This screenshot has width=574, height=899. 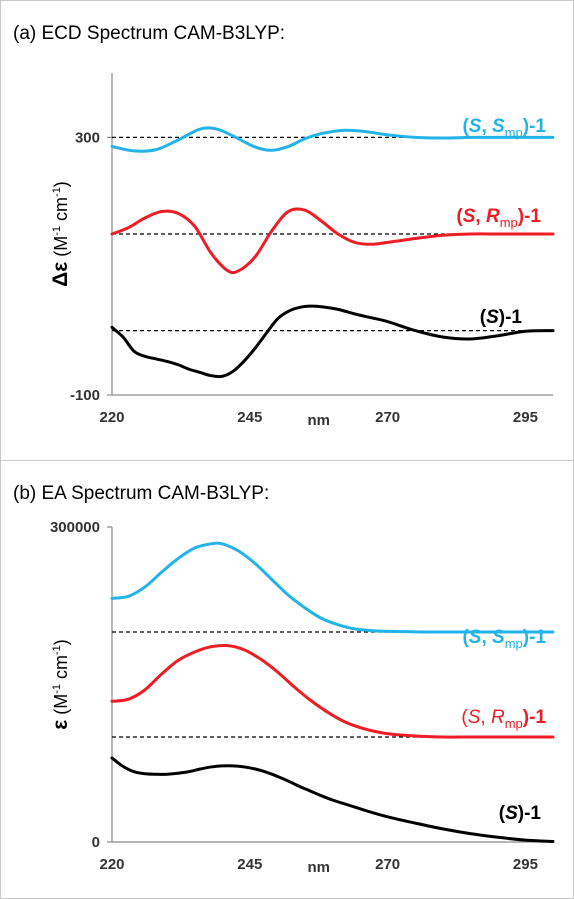 What do you see at coordinates (87, 137) in the screenshot?
I see `y-tick-label: 300` at bounding box center [87, 137].